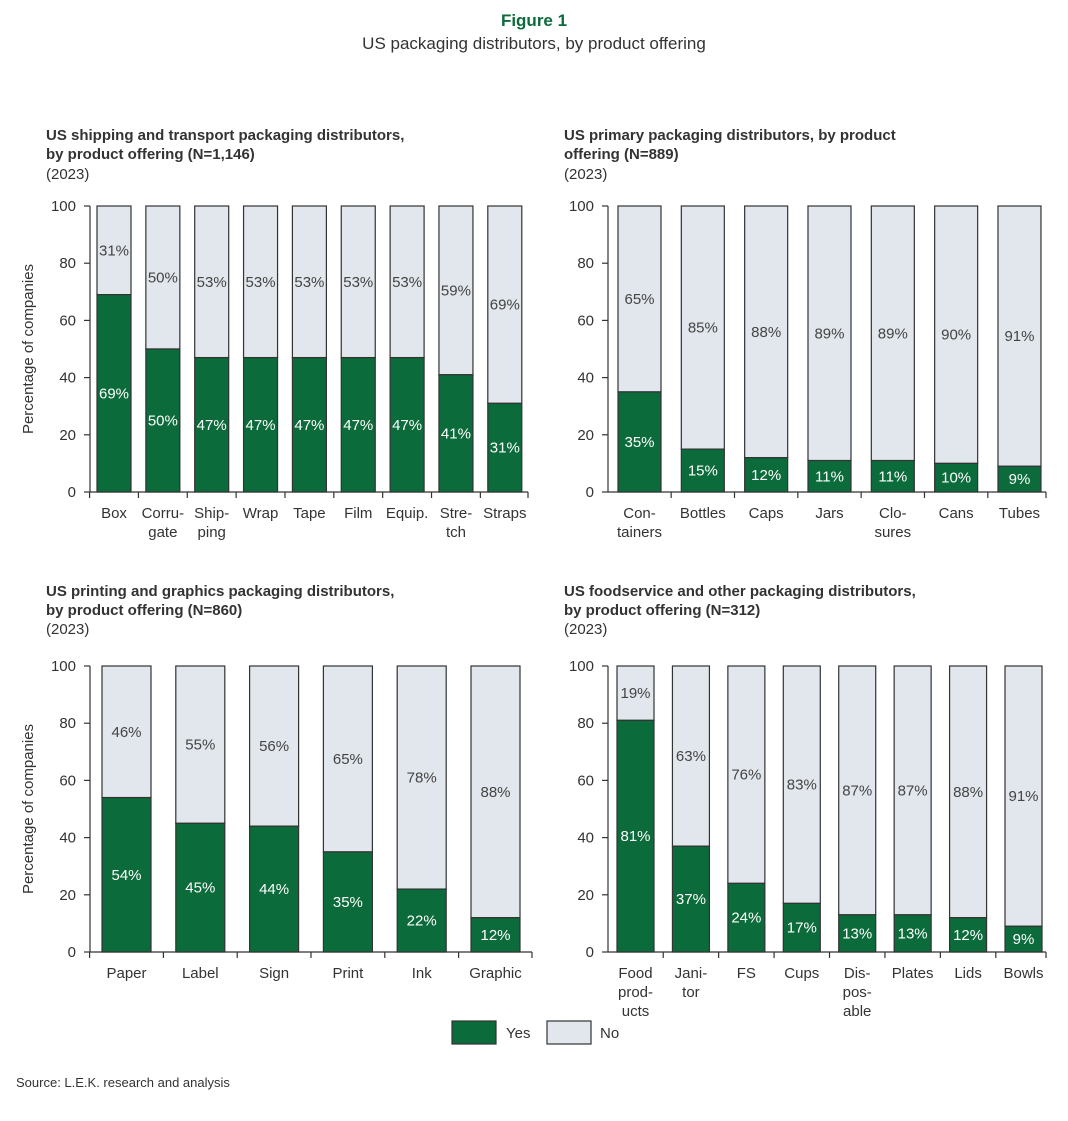 The image size is (1068, 1121). I want to click on chart4-category-label: prod-, so click(635, 992).